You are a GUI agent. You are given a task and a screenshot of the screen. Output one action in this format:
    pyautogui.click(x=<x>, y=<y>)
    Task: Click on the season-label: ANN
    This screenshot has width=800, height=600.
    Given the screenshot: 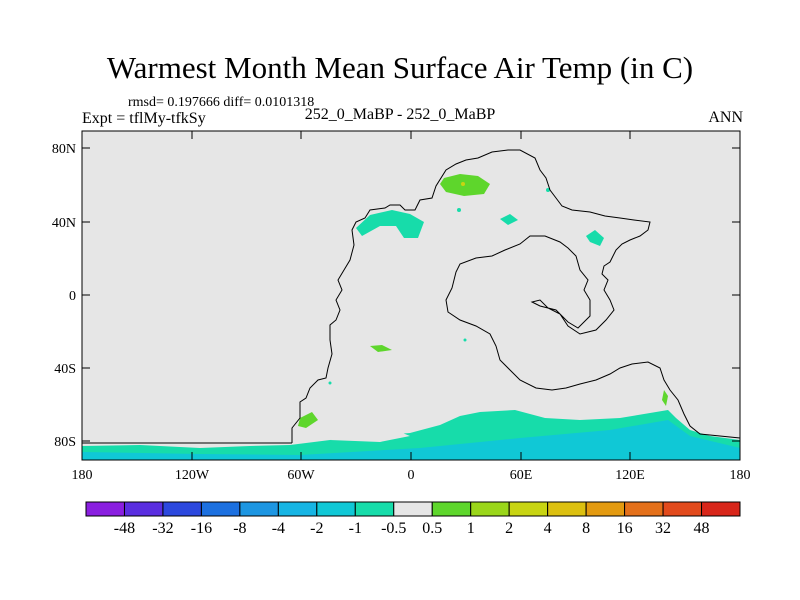 What is the action you would take?
    pyautogui.click(x=725, y=117)
    